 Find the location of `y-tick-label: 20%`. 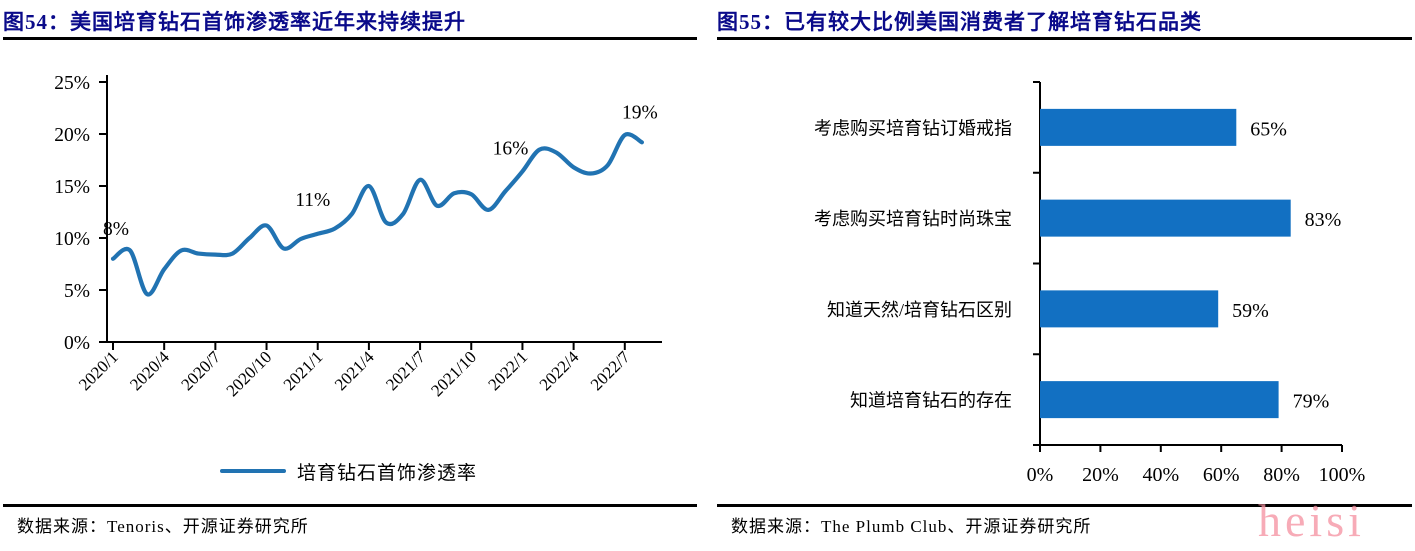

y-tick-label: 20% is located at coordinates (72, 135).